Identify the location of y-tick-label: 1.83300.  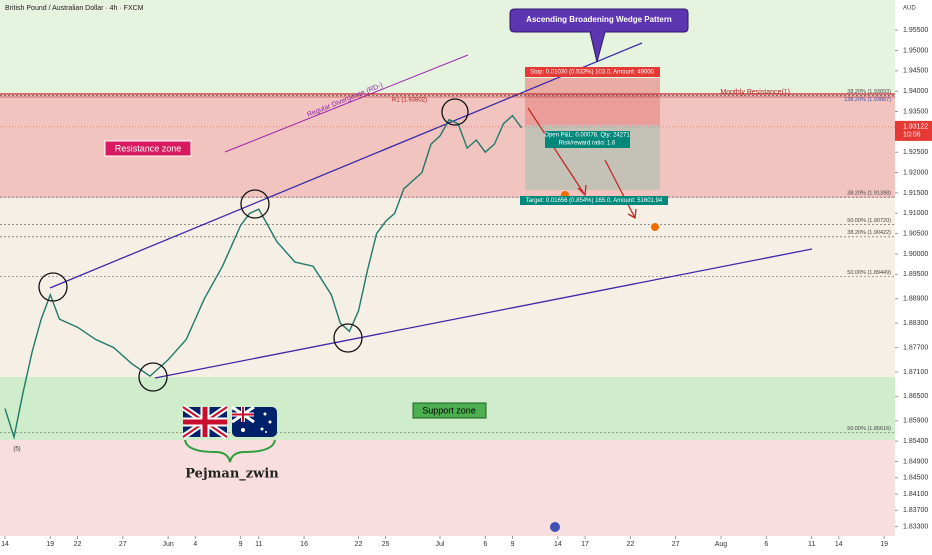
(915, 526).